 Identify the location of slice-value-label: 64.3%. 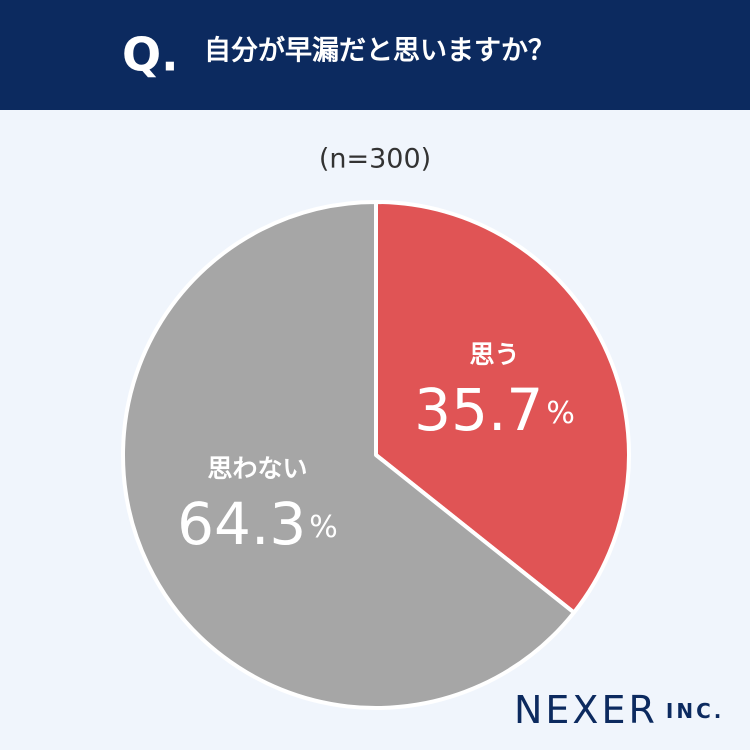
(257, 524).